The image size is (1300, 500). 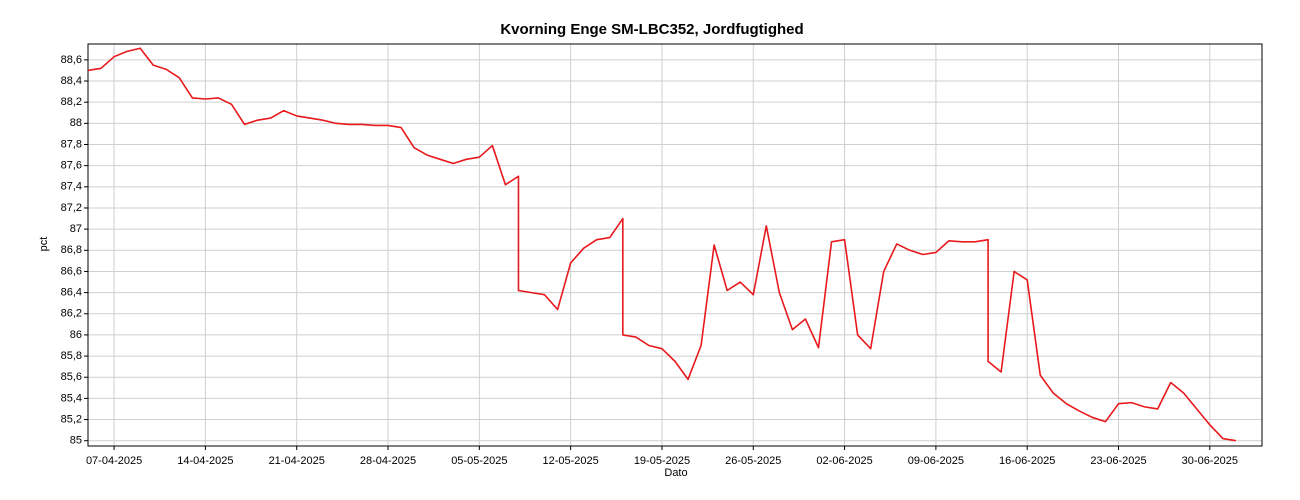 I want to click on y-tick-label: 87,6, so click(x=71, y=166).